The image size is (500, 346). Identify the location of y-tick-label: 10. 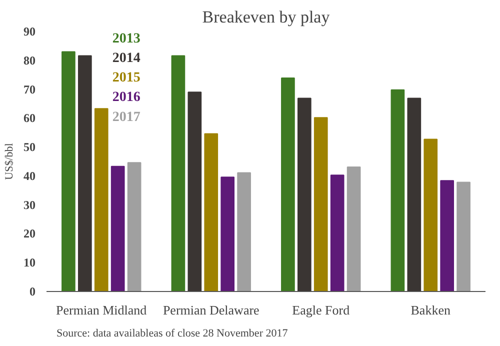
(30, 263).